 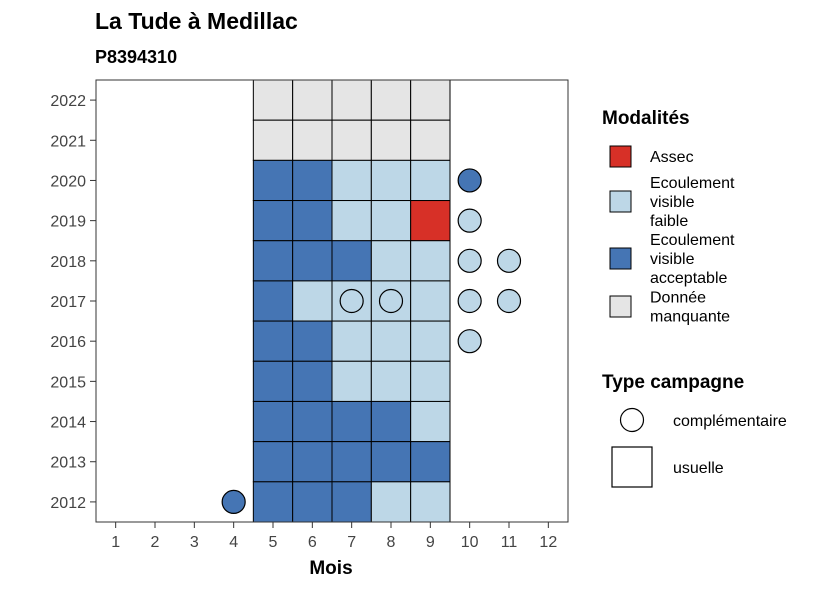 What do you see at coordinates (68, 262) in the screenshot?
I see `y-tick-label-2018: 2018` at bounding box center [68, 262].